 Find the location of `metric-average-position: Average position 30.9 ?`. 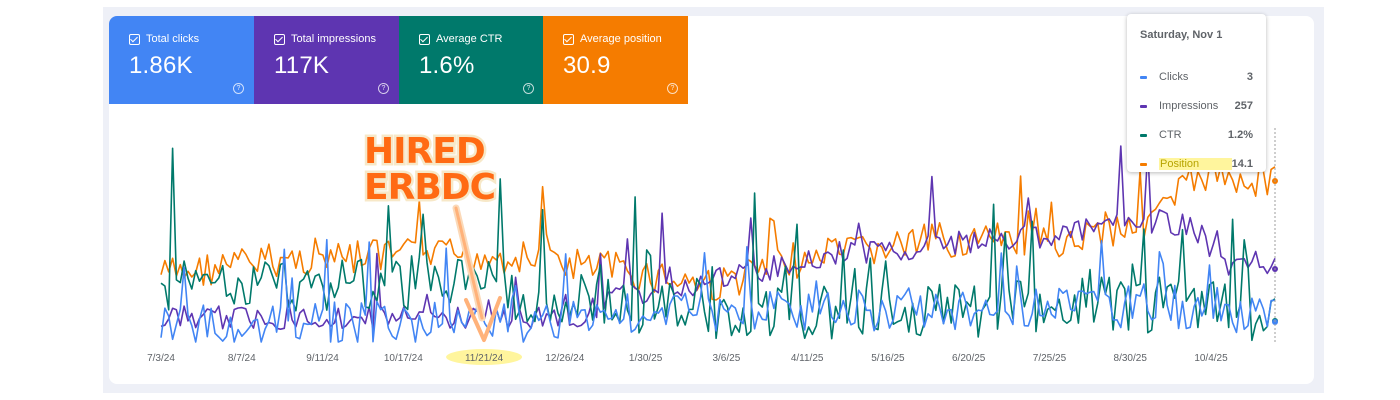

metric-average-position: Average position 30.9 ? is located at coordinates (615, 60).